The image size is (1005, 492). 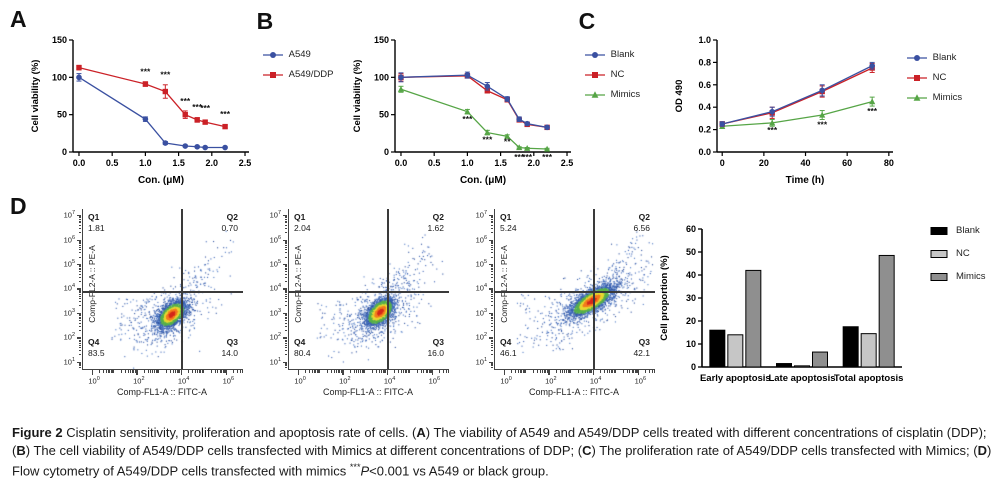 What do you see at coordinates (691, 252) in the screenshot?
I see `svg-text: 50` at bounding box center [691, 252].